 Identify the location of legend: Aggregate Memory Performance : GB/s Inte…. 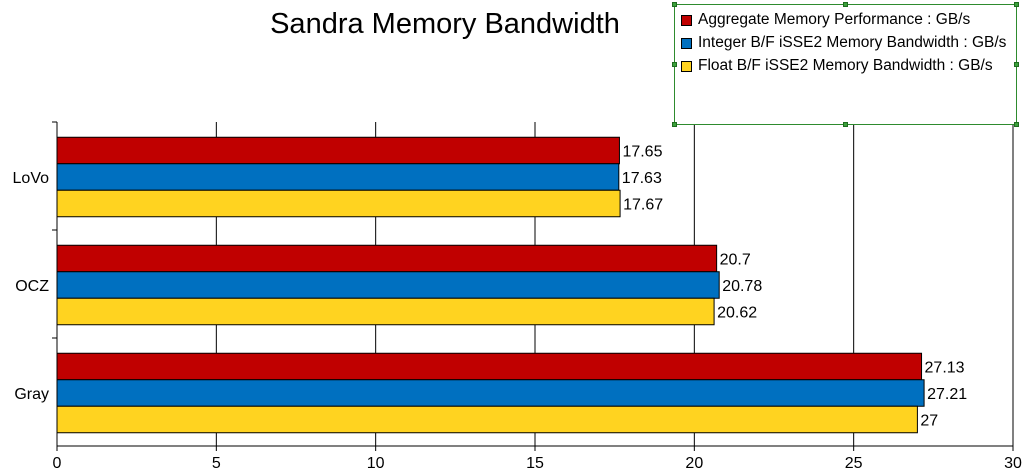
(845, 64).